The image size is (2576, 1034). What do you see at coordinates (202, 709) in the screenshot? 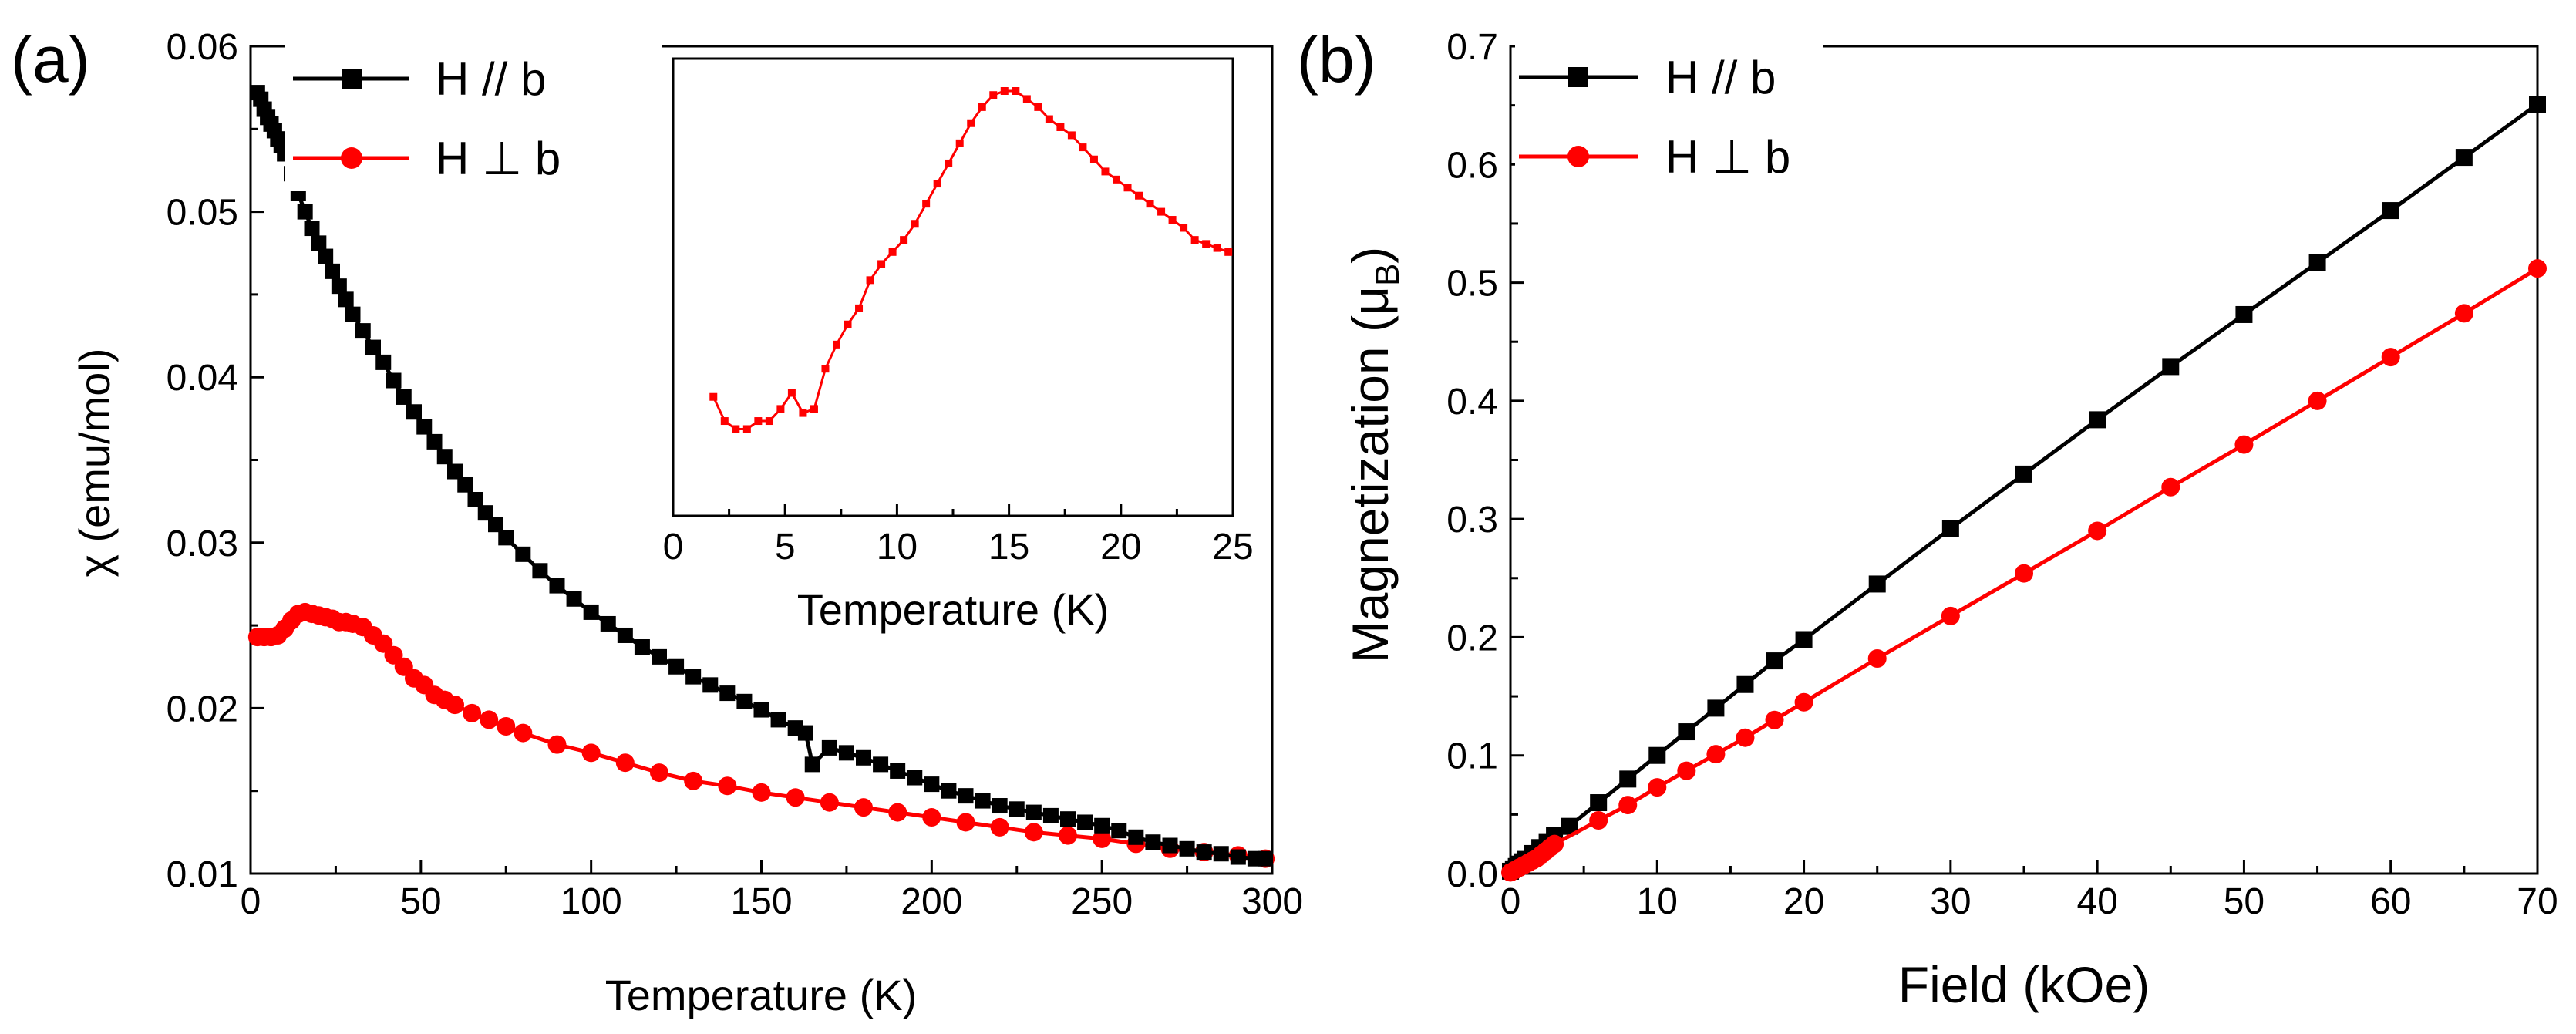
I see `y-tick-label: 0.02` at bounding box center [202, 709].